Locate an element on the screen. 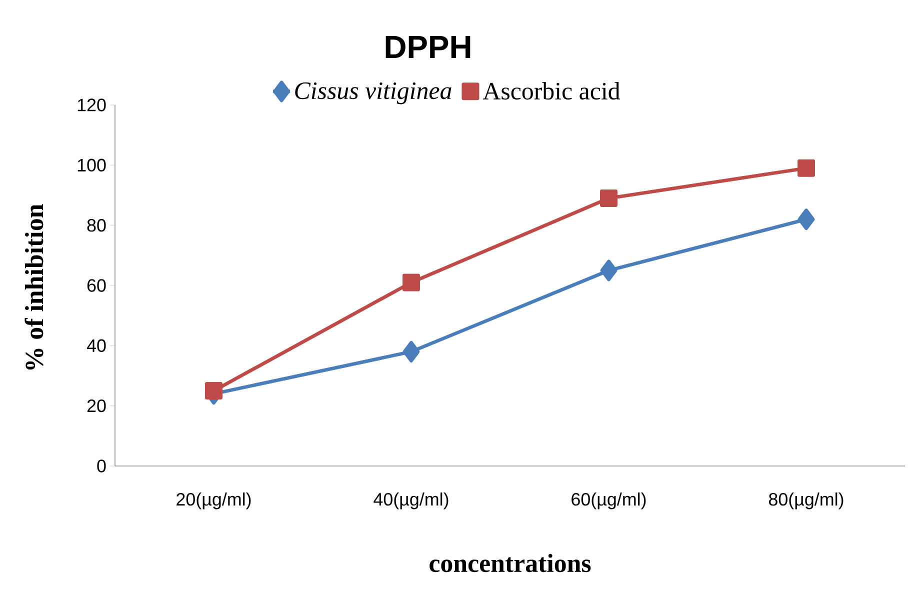  chart-title: DPPH is located at coordinates (428, 47).